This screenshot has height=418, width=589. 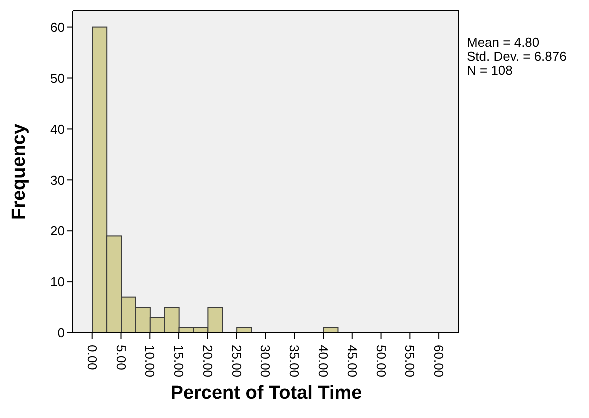 I want to click on x-tick-label: 50.00, so click(x=381, y=361).